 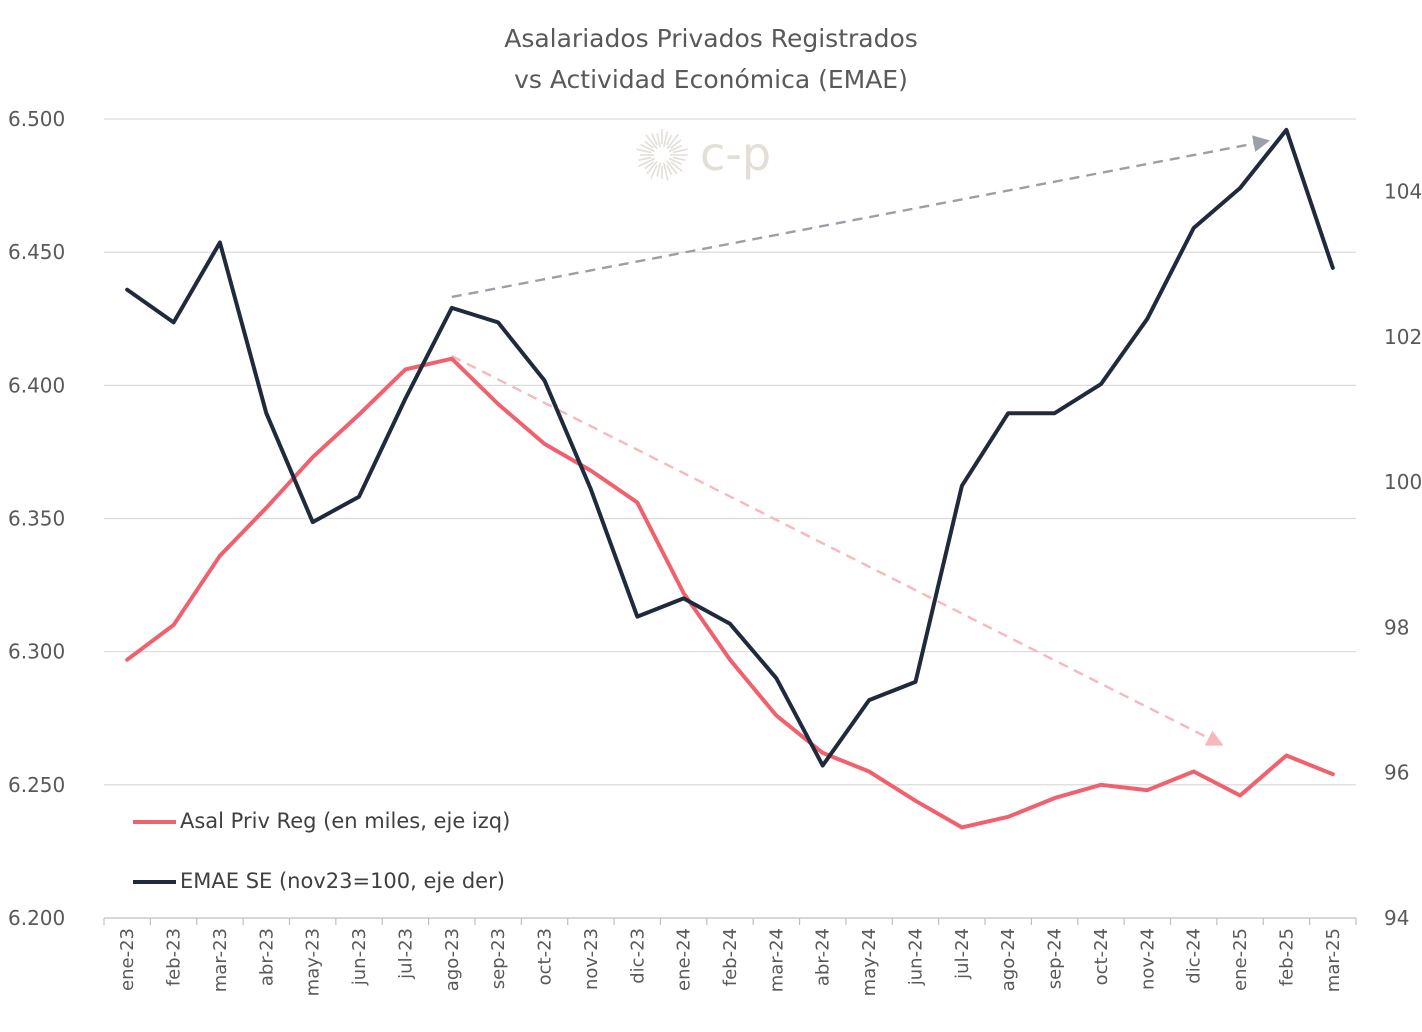 I want to click on y-left-tick-label: 6.300, so click(x=36, y=652).